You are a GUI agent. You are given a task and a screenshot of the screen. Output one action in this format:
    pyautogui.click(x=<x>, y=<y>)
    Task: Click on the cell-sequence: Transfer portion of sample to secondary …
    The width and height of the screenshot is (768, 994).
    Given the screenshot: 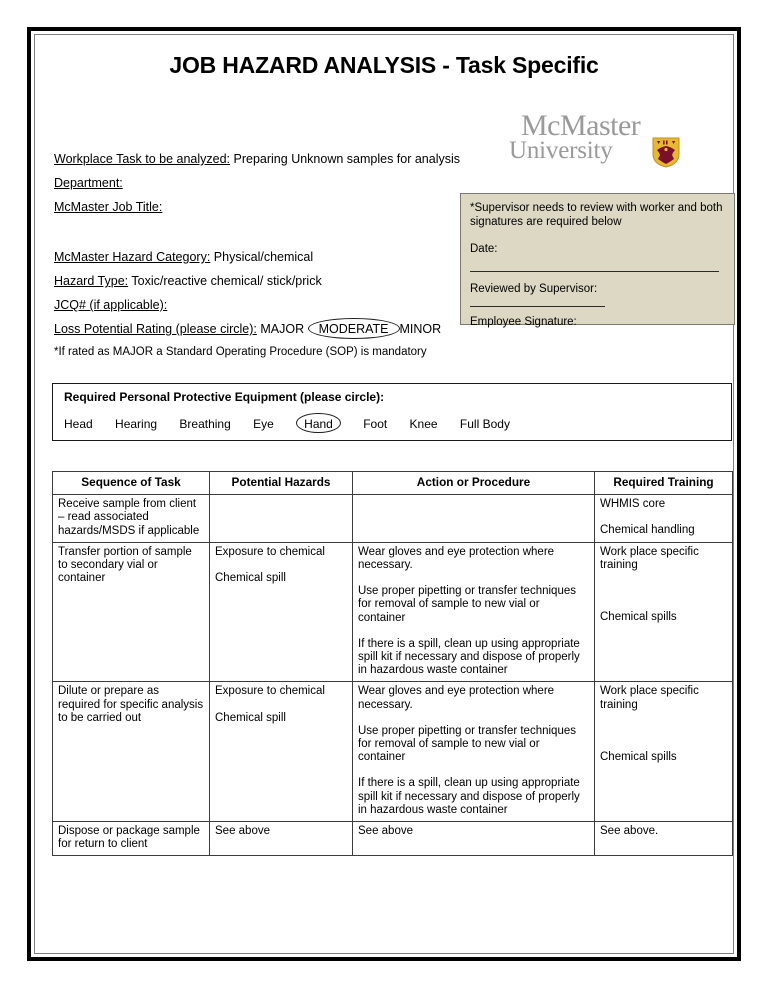 What is the action you would take?
    pyautogui.click(x=131, y=612)
    